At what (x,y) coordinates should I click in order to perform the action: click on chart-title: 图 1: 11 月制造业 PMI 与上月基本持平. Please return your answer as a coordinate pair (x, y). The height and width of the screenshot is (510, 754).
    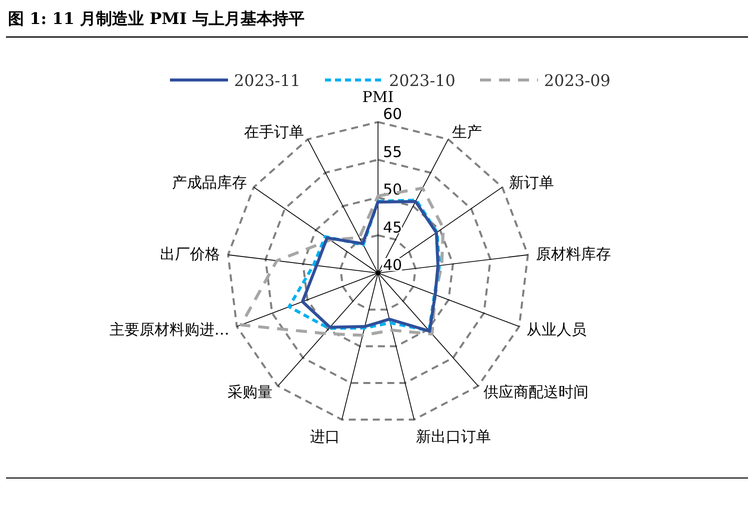
    Looking at the image, I should click on (156, 18).